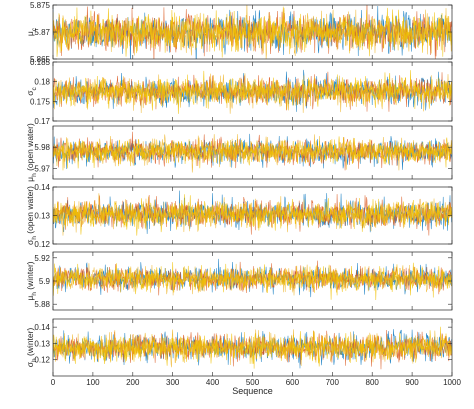 This screenshot has width=474, height=409. What do you see at coordinates (42, 304) in the screenshot?
I see `y-tick-label: 5.88` at bounding box center [42, 304].